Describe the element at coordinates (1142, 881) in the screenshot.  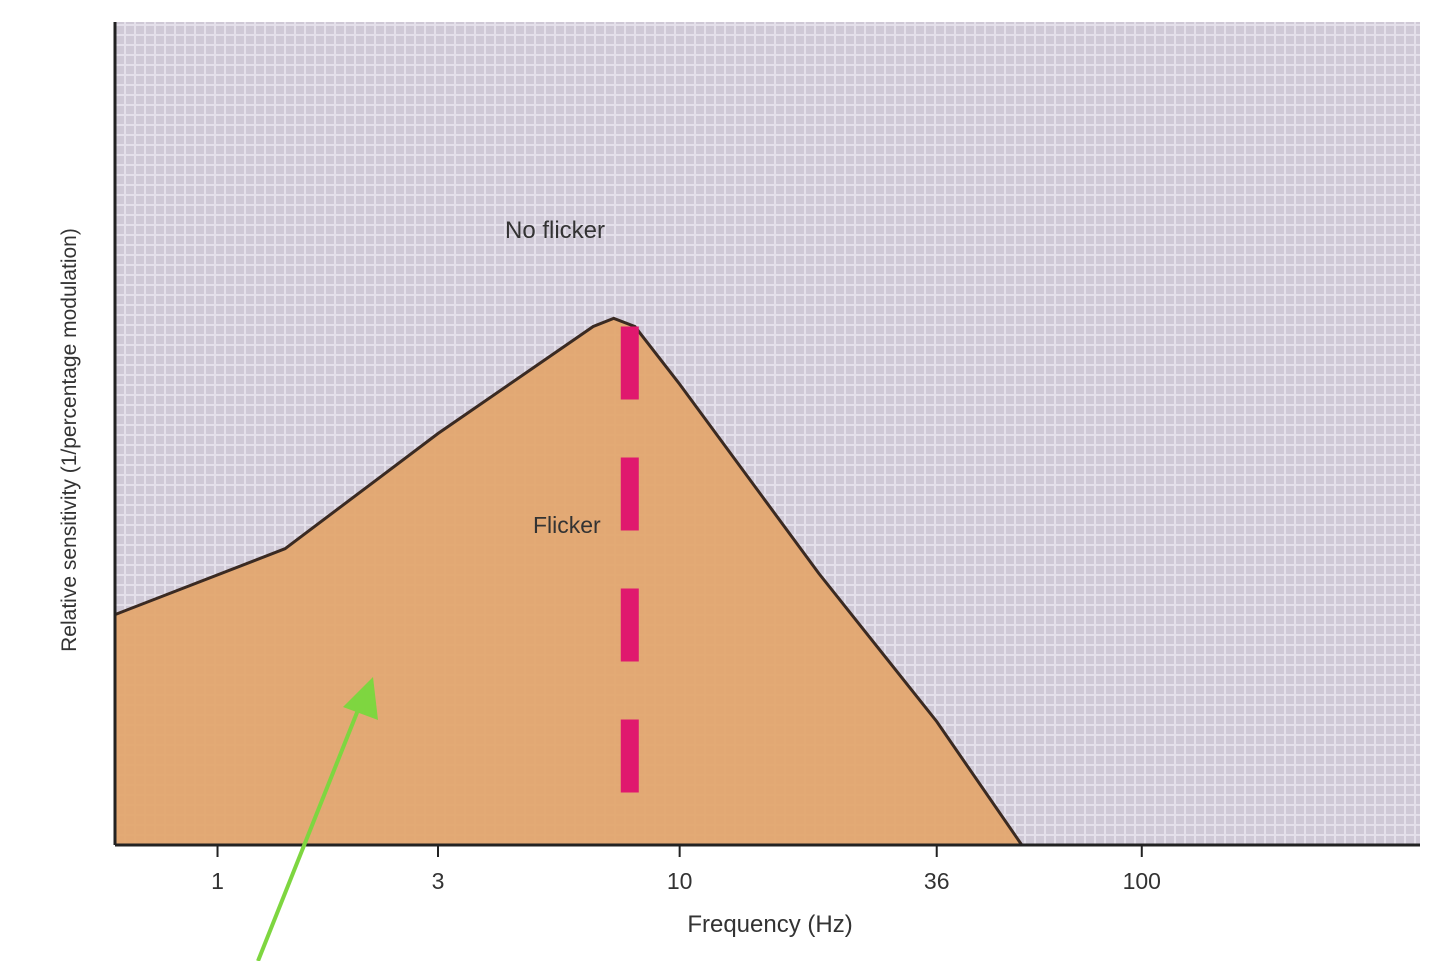
I see `x-tick-label: 100` at that location.